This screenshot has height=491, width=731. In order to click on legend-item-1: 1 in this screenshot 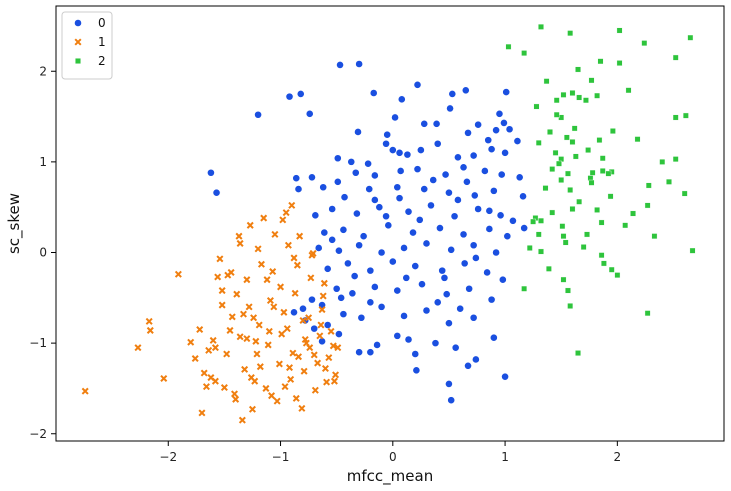, I will do `click(90, 42)`.